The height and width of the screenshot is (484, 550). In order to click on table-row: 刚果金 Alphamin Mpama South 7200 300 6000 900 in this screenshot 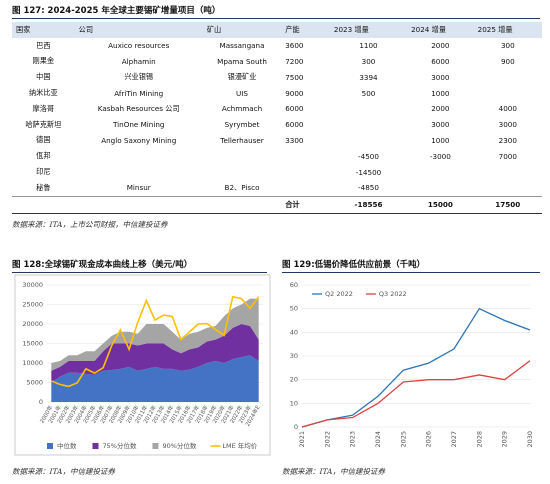, I will do `click(277, 62)`.